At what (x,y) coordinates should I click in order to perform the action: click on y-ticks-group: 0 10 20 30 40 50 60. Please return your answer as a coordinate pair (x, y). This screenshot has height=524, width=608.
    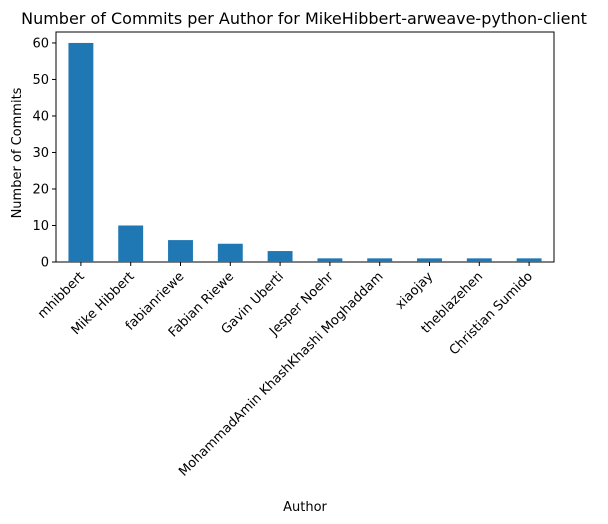
    Looking at the image, I should click on (44, 153).